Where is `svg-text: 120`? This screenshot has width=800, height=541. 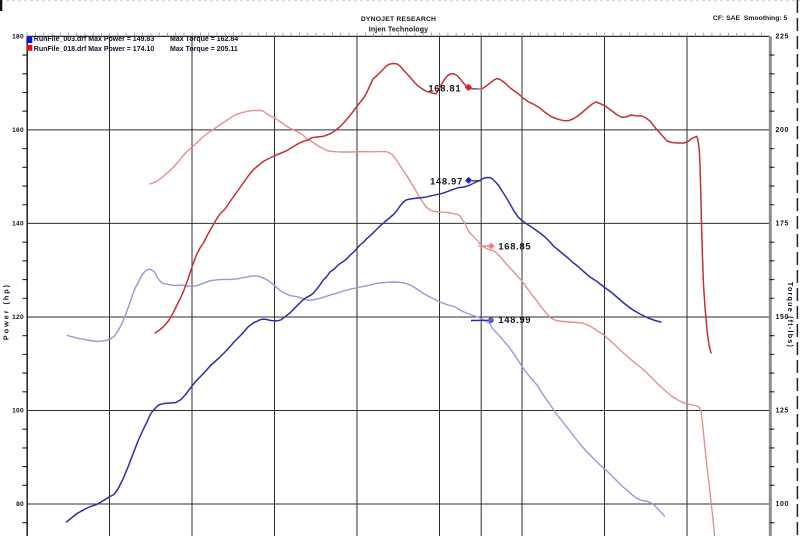
svg-text: 120 is located at coordinates (18, 317).